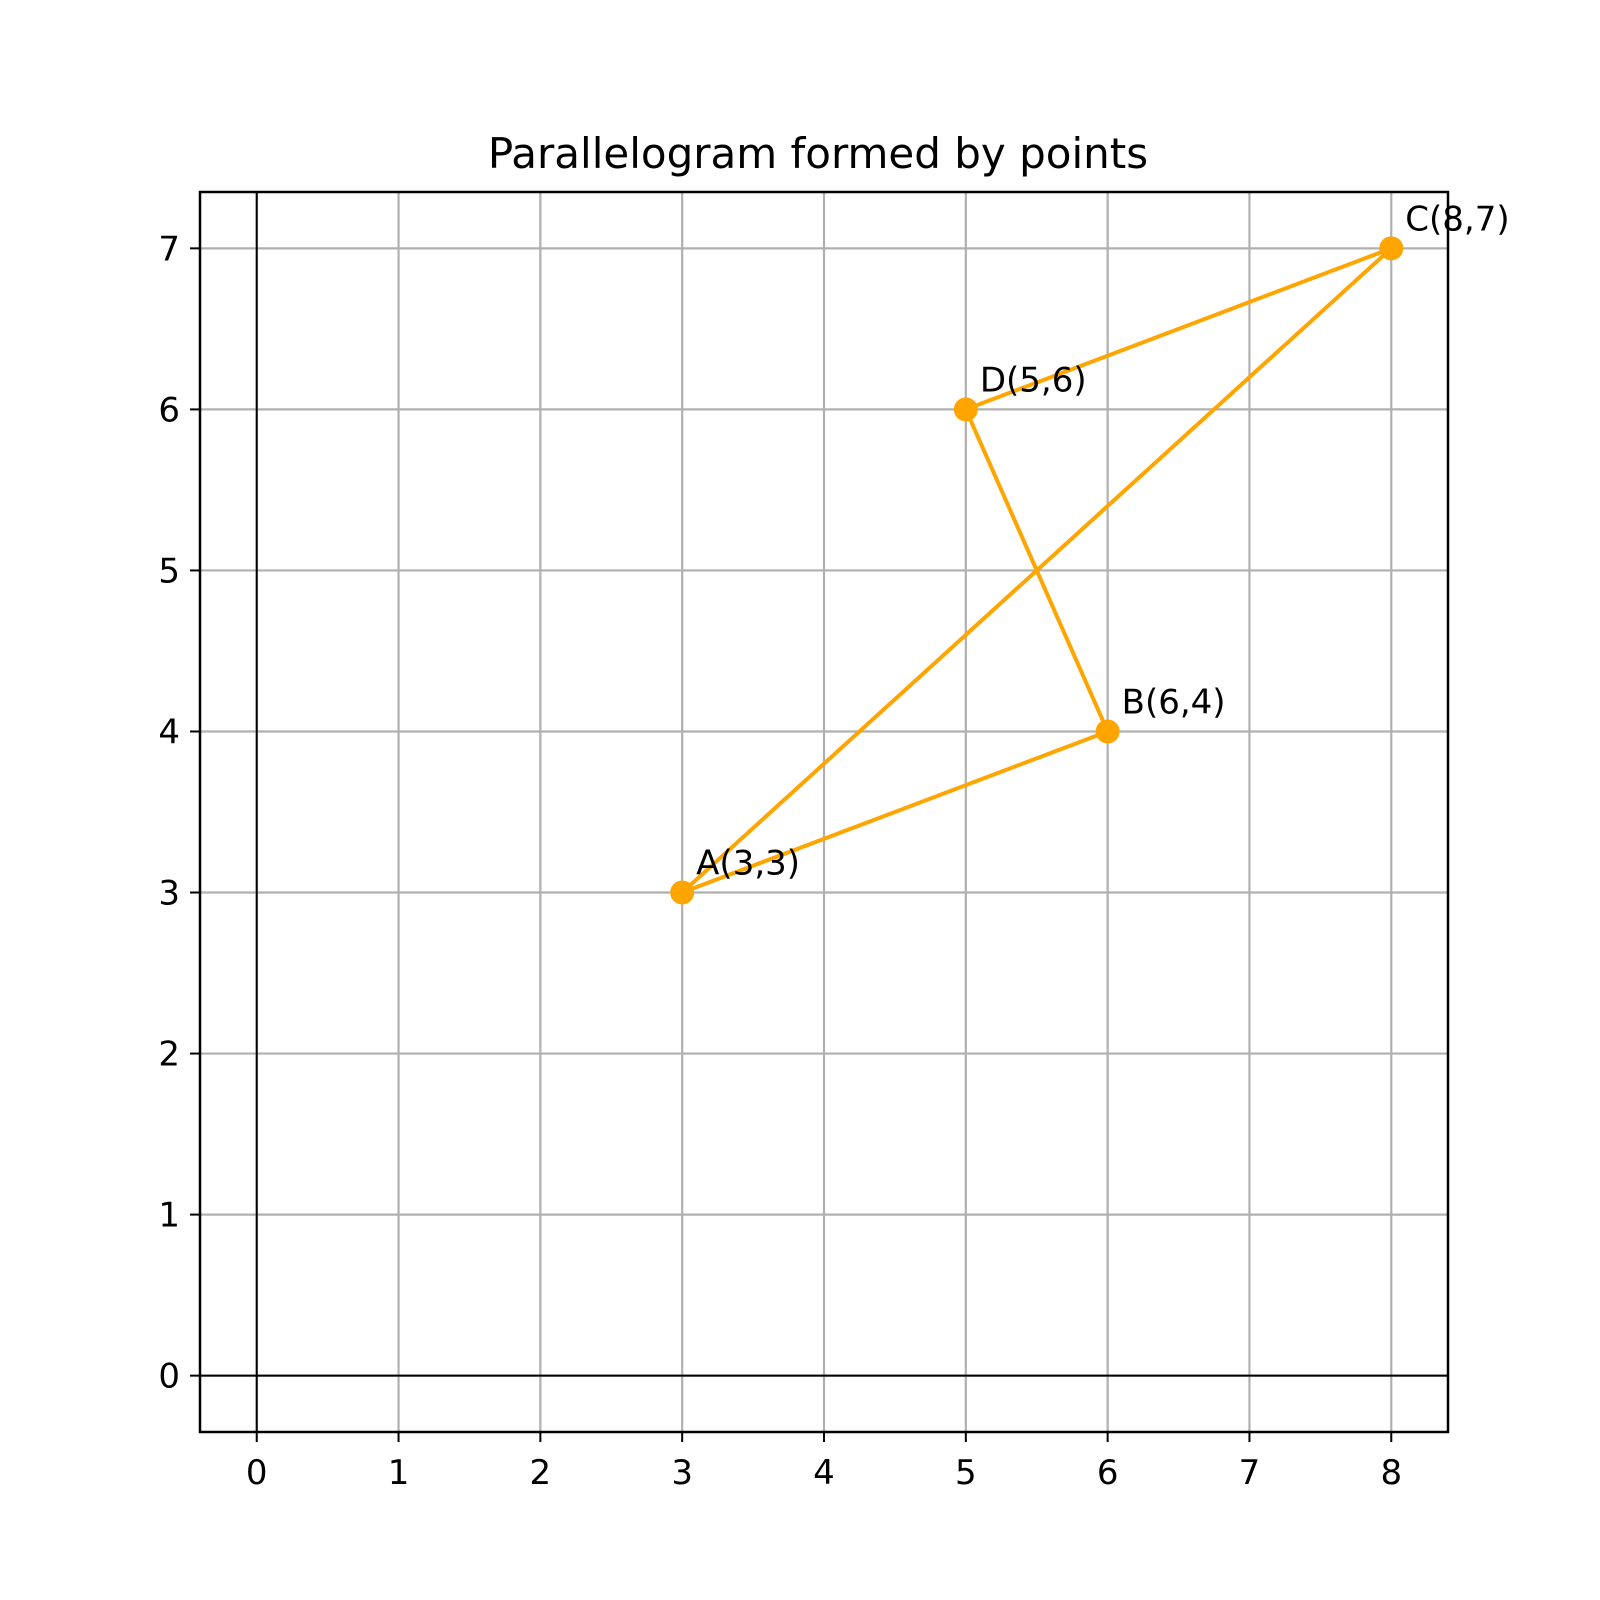 This screenshot has height=1600, width=1600. Describe the element at coordinates (169, 249) in the screenshot. I see `y-tick-label: 7` at that location.